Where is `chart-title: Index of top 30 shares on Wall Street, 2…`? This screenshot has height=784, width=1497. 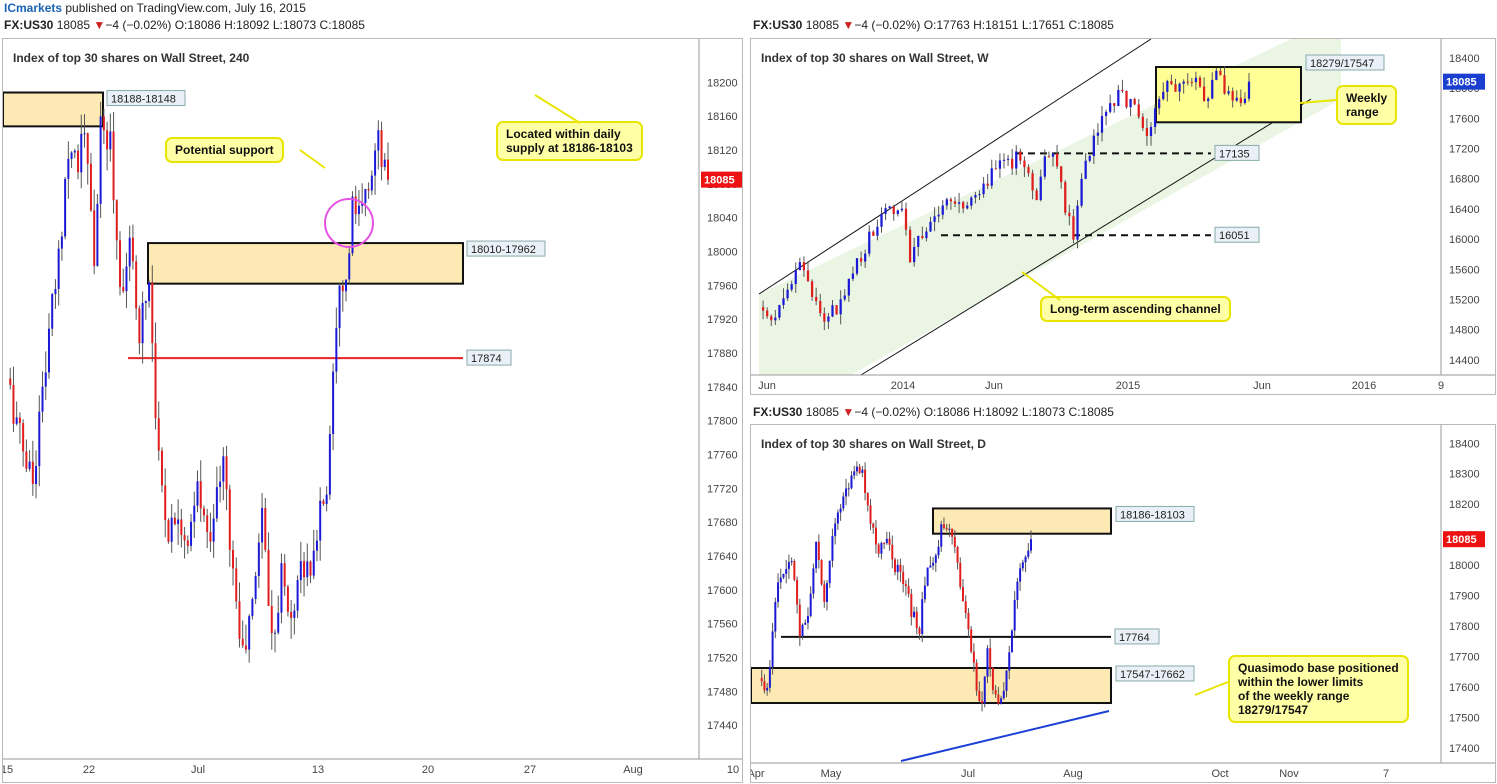
chart-title: Index of top 30 shares on Wall Street, 2… is located at coordinates (131, 58).